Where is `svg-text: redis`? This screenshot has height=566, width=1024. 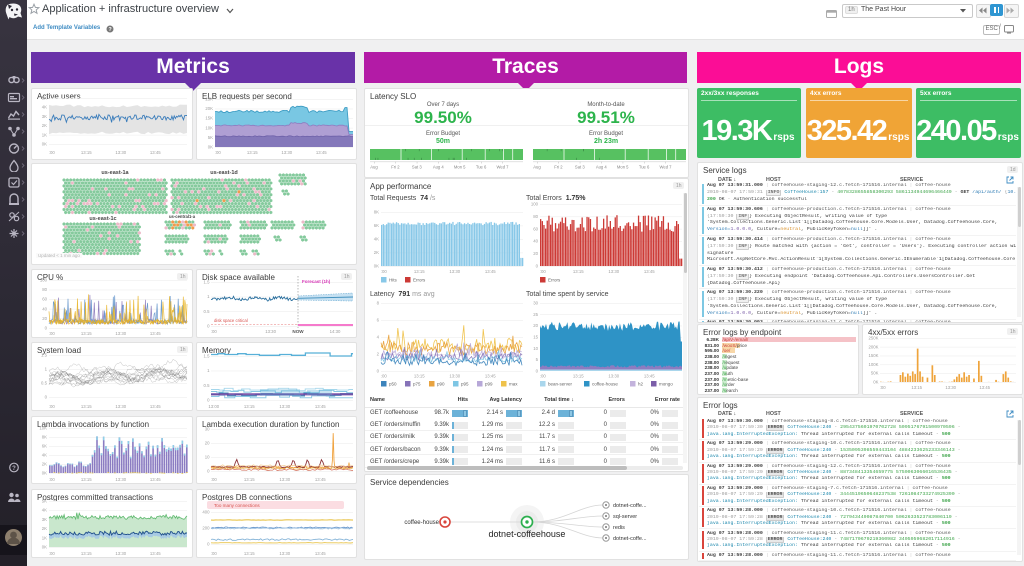
svg-text: redis is located at coordinates (619, 528).